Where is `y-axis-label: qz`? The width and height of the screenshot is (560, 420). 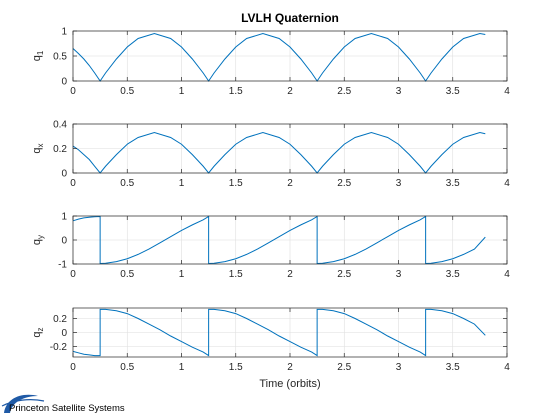 y-axis-label: qz is located at coordinates (38, 332).